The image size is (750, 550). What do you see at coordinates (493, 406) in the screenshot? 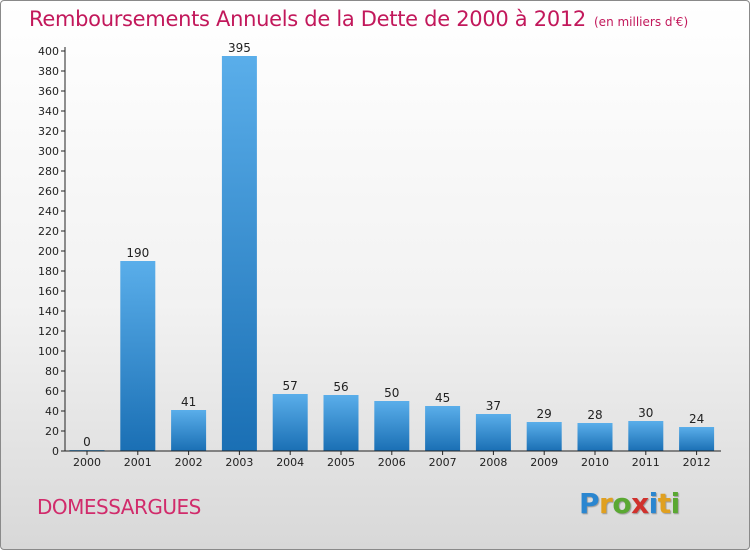
I see `bar-value-label: 37` at bounding box center [493, 406].